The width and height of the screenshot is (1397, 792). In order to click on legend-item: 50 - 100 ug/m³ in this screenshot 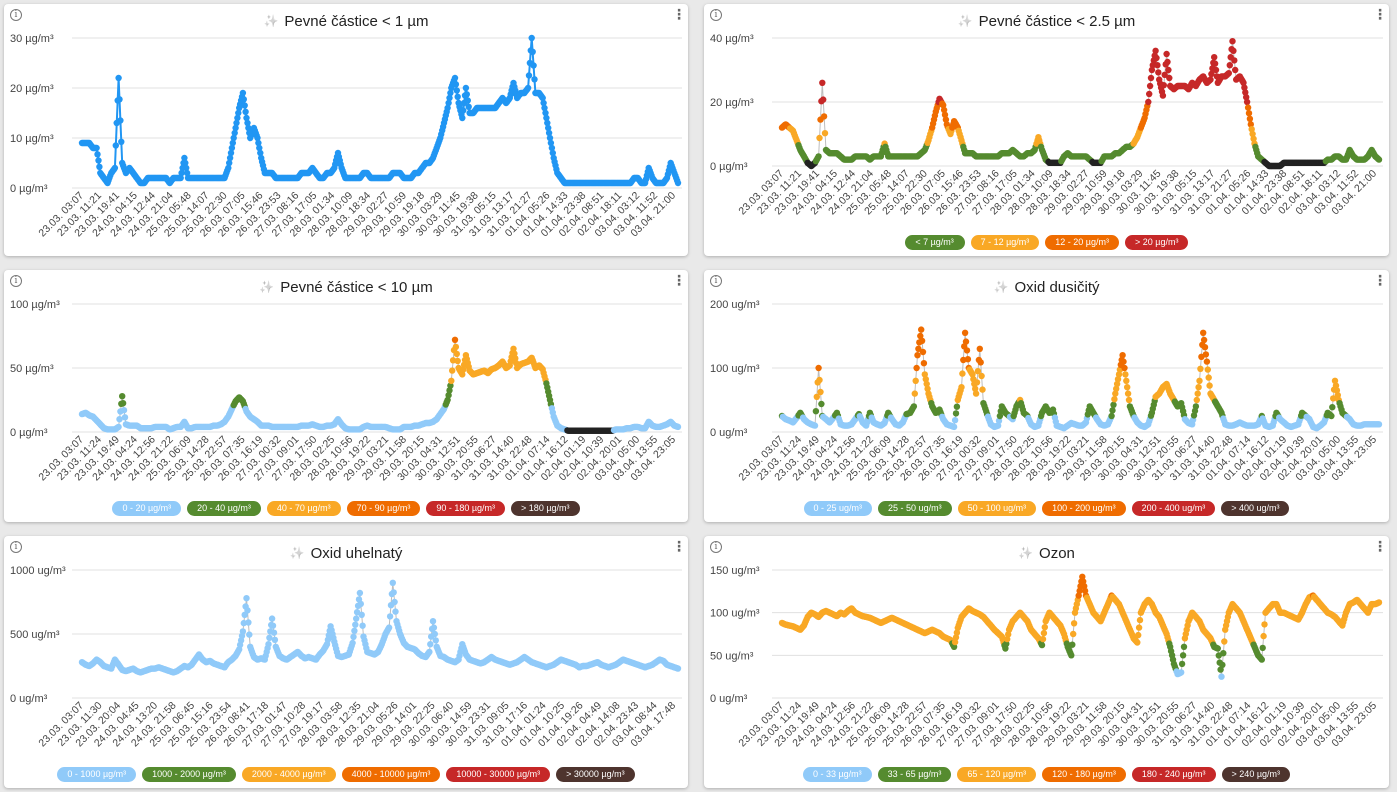, I will do `click(997, 508)`.